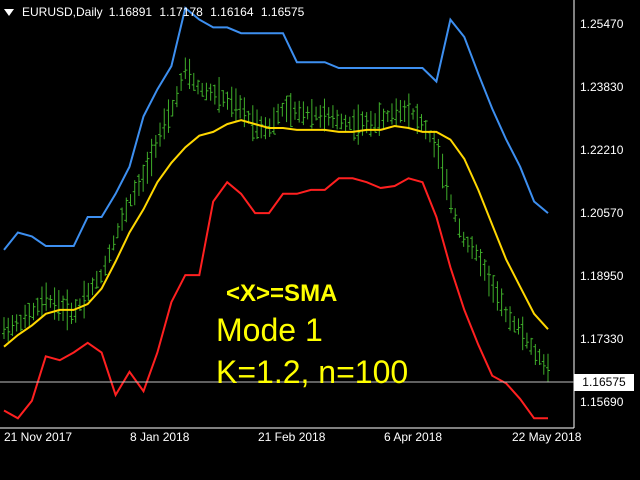  What do you see at coordinates (209, 12) in the screenshot?
I see `ohlc-values: 1.16891 1.17178 1.16164 1.16575` at bounding box center [209, 12].